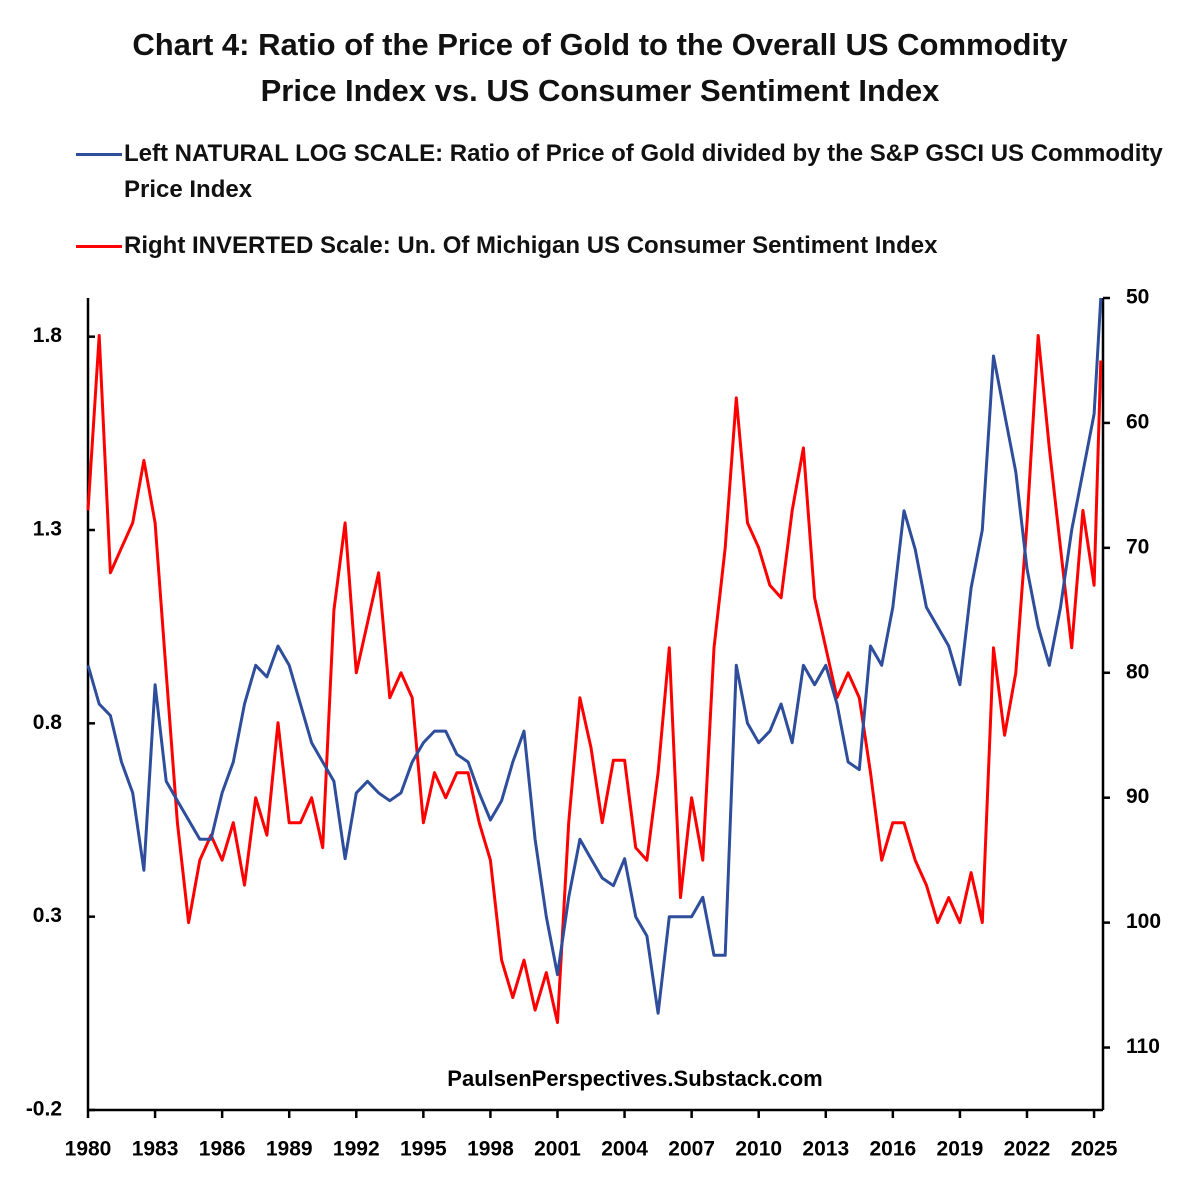 Image resolution: width=1197 pixels, height=1179 pixels. Describe the element at coordinates (1137, 546) in the screenshot. I see `y2-tick-label: 70` at that location.